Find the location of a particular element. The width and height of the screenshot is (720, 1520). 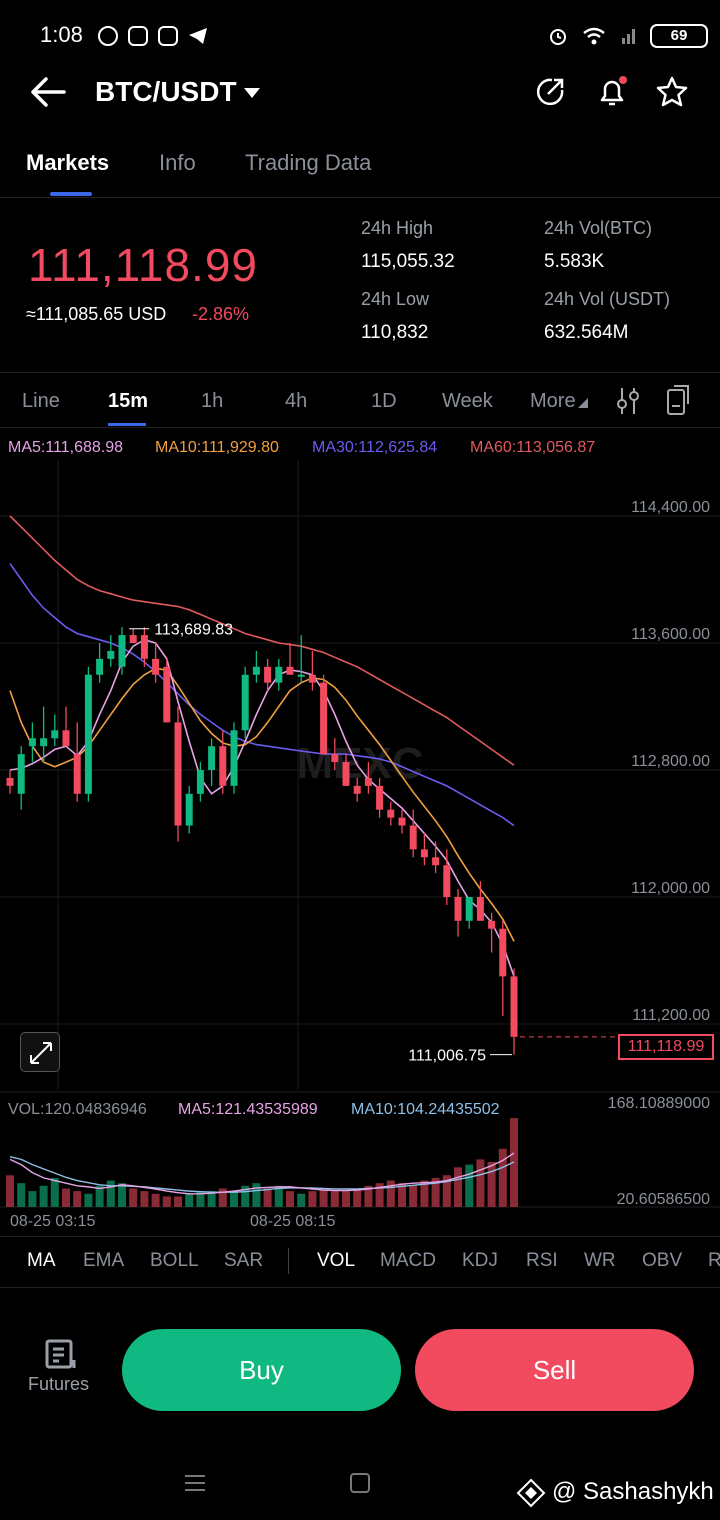

pair-title: BTC/USDT is located at coordinates (166, 91).